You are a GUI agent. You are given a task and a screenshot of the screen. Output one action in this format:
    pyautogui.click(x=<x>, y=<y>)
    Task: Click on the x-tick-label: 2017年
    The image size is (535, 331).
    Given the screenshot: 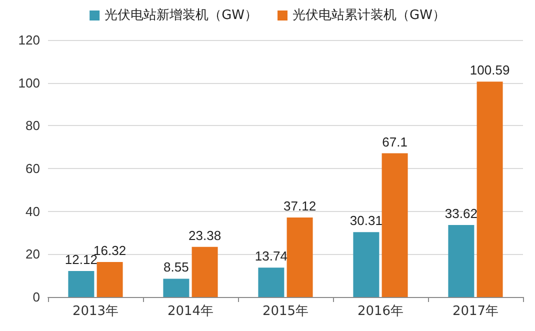 What is the action you would take?
    pyautogui.click(x=475, y=311)
    